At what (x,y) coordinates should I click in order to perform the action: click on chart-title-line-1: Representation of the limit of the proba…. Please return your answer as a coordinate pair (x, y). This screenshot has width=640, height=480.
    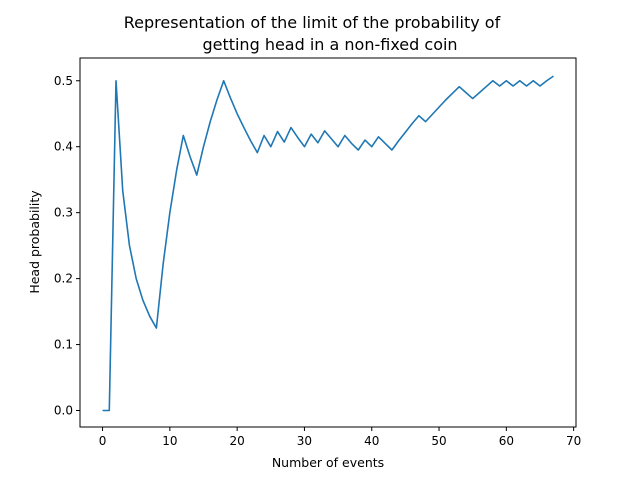
    Looking at the image, I should click on (312, 22).